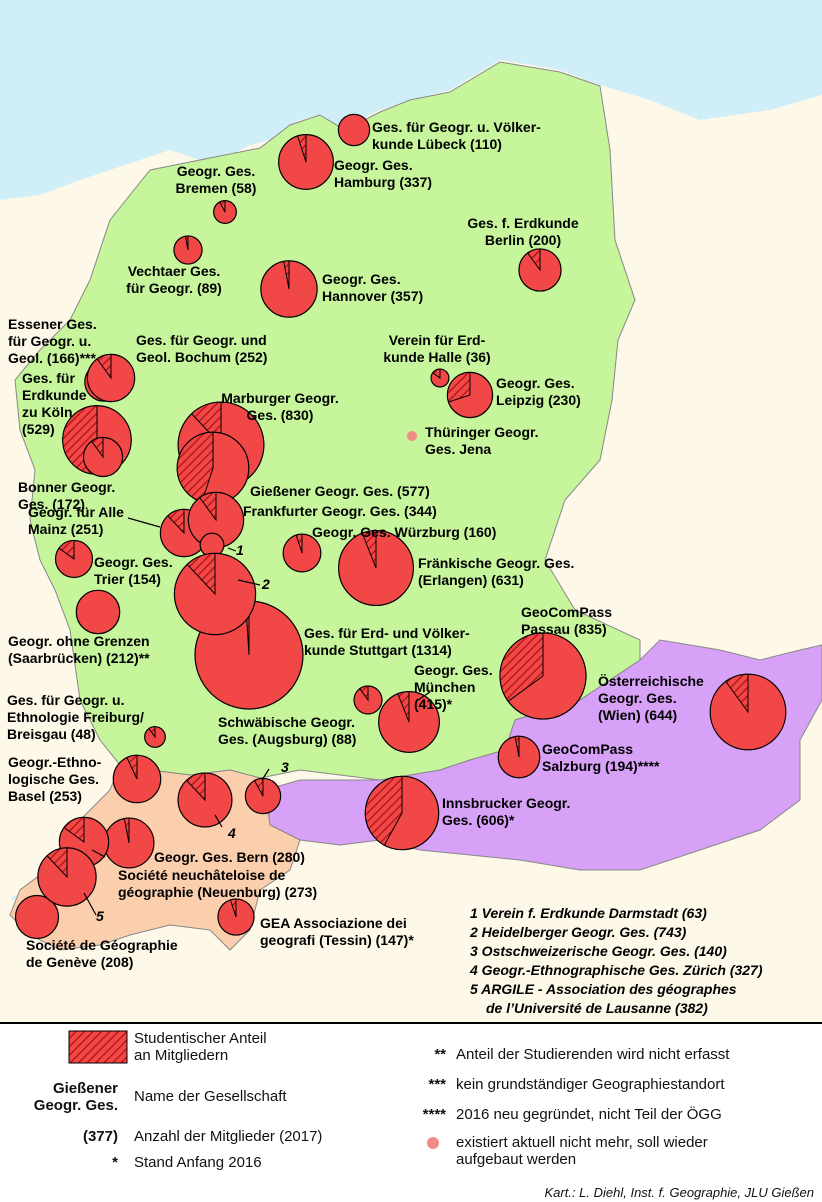  Describe the element at coordinates (51, 504) in the screenshot. I see `society-label-line: Ges. (172)` at that location.